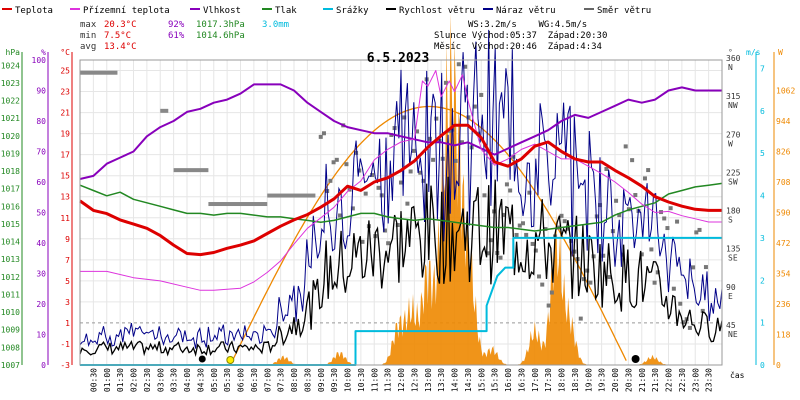 Image resolution: width=800 pixels, height=400 pixels. I want to click on tick-label-direction: 180, so click(733, 211).